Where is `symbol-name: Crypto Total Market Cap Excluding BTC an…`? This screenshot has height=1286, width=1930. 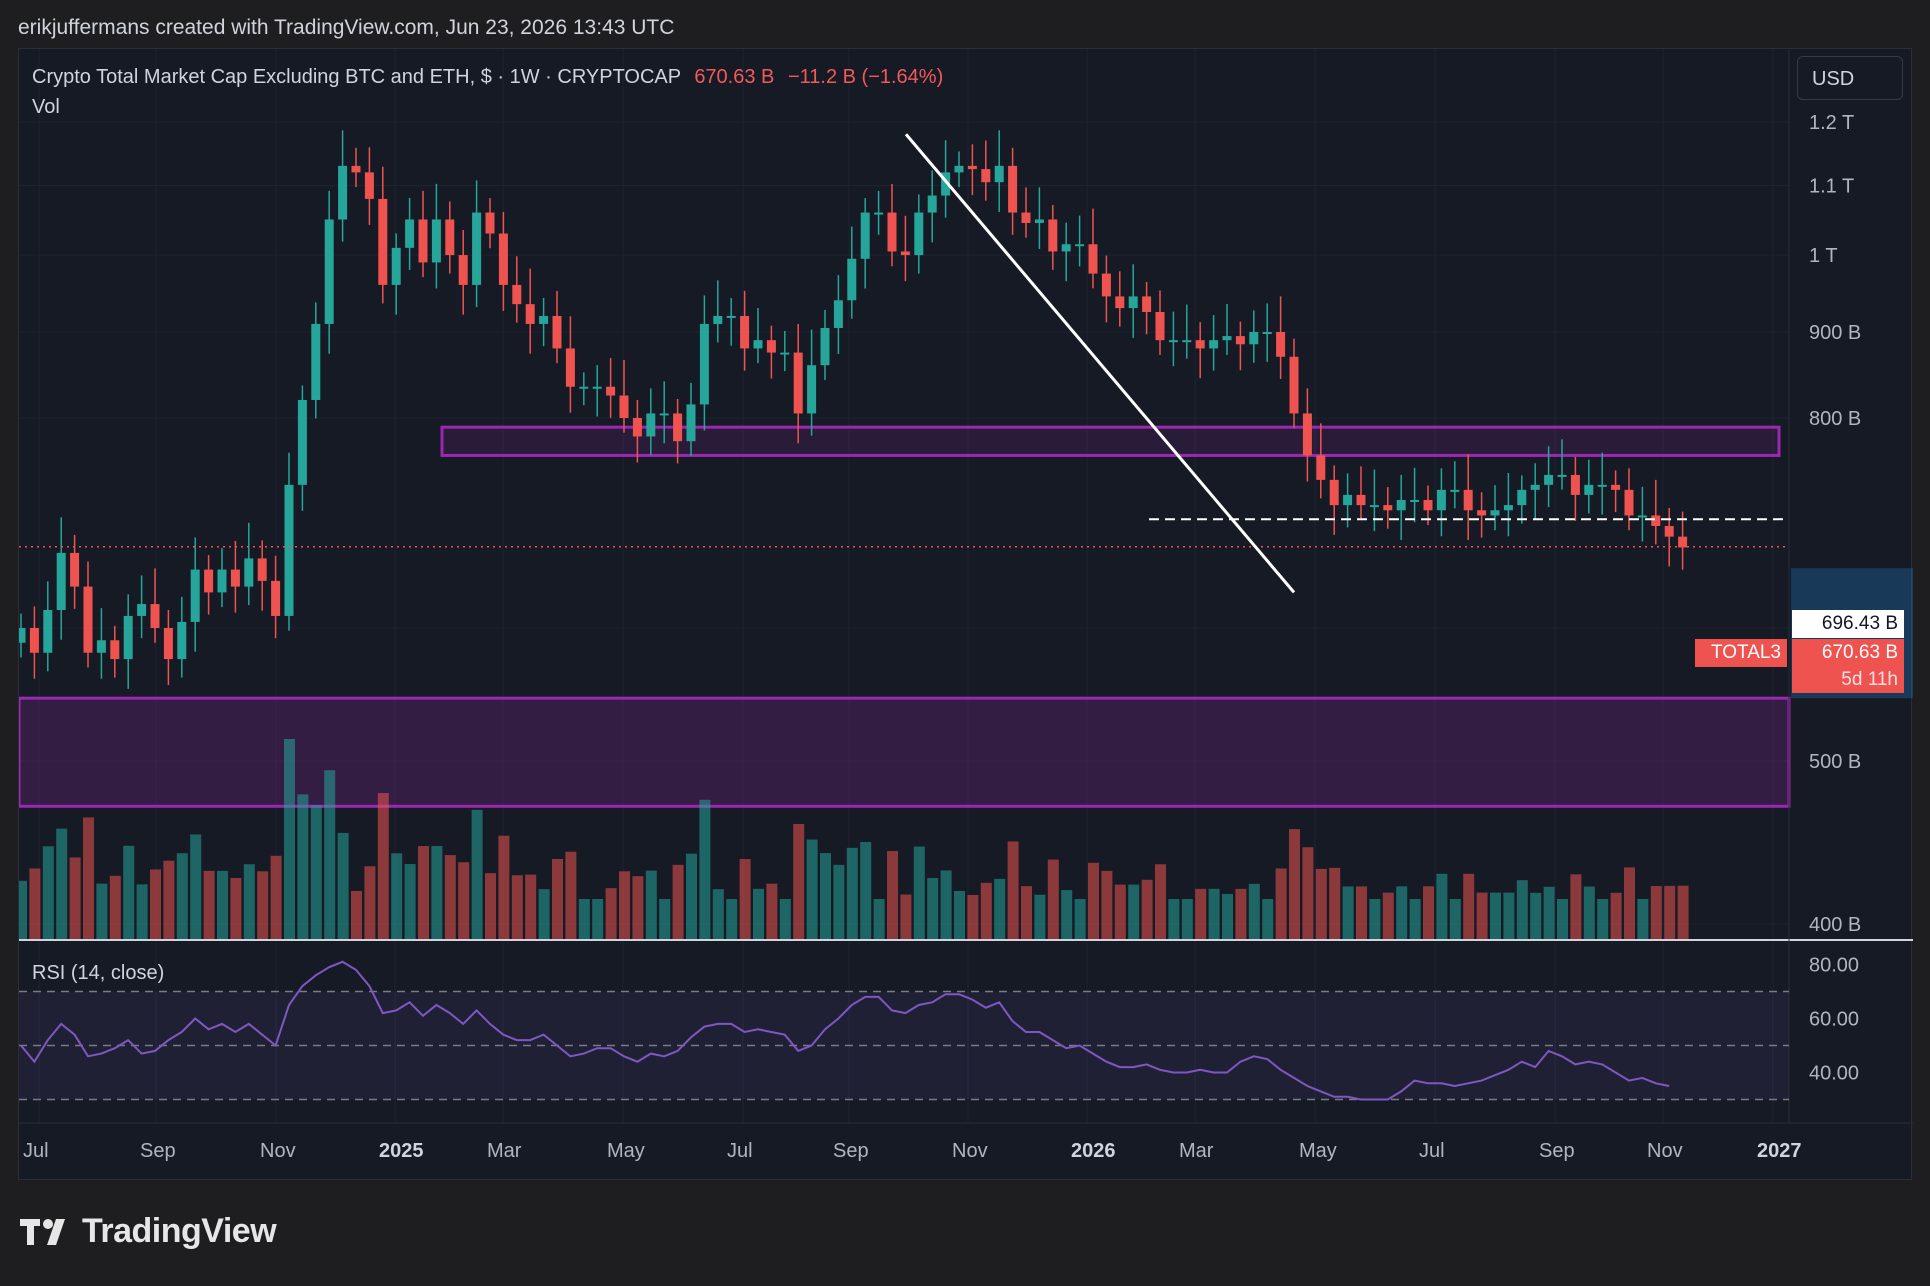 symbol-name: Crypto Total Market Cap Excluding BTC an… is located at coordinates (356, 77).